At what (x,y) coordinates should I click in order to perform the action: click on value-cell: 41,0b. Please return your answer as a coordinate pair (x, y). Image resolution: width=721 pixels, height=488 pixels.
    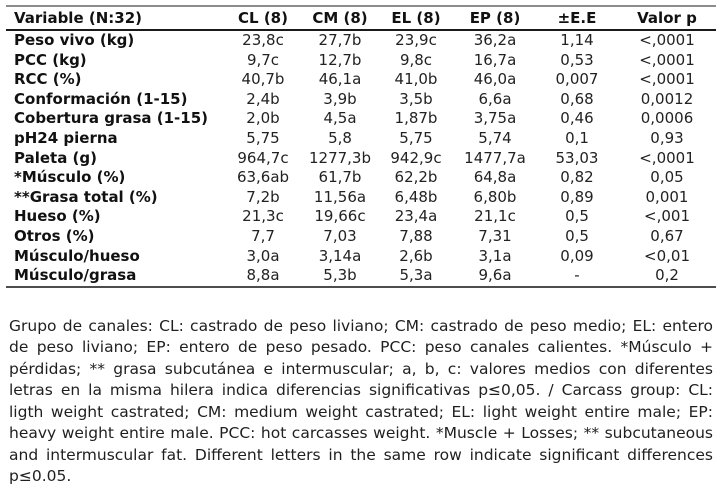
    Looking at the image, I should click on (416, 79).